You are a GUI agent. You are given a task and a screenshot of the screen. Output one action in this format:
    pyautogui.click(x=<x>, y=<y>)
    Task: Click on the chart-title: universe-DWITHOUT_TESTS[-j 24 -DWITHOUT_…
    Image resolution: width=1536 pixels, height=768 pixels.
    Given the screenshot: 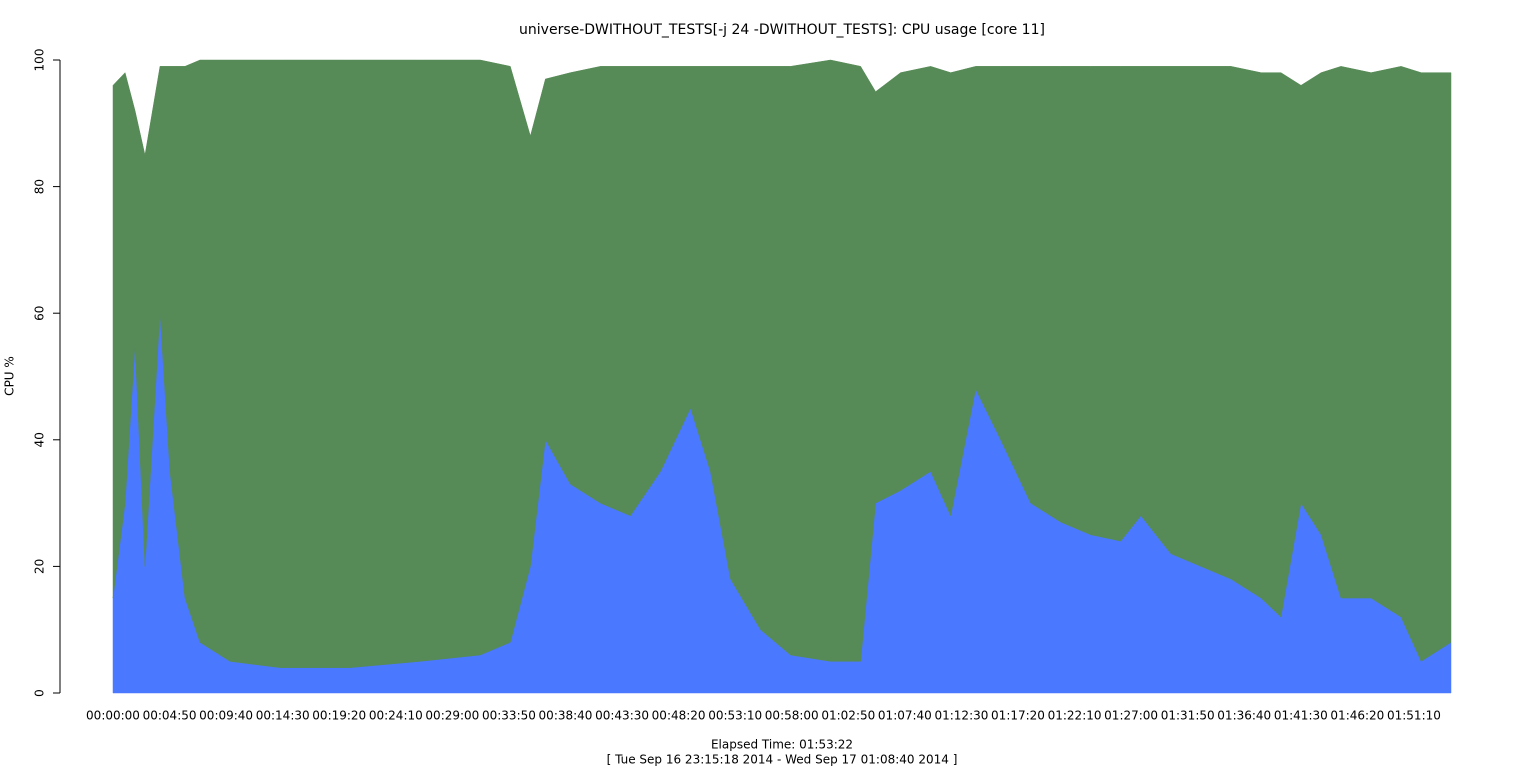 What is the action you would take?
    pyautogui.click(x=782, y=30)
    